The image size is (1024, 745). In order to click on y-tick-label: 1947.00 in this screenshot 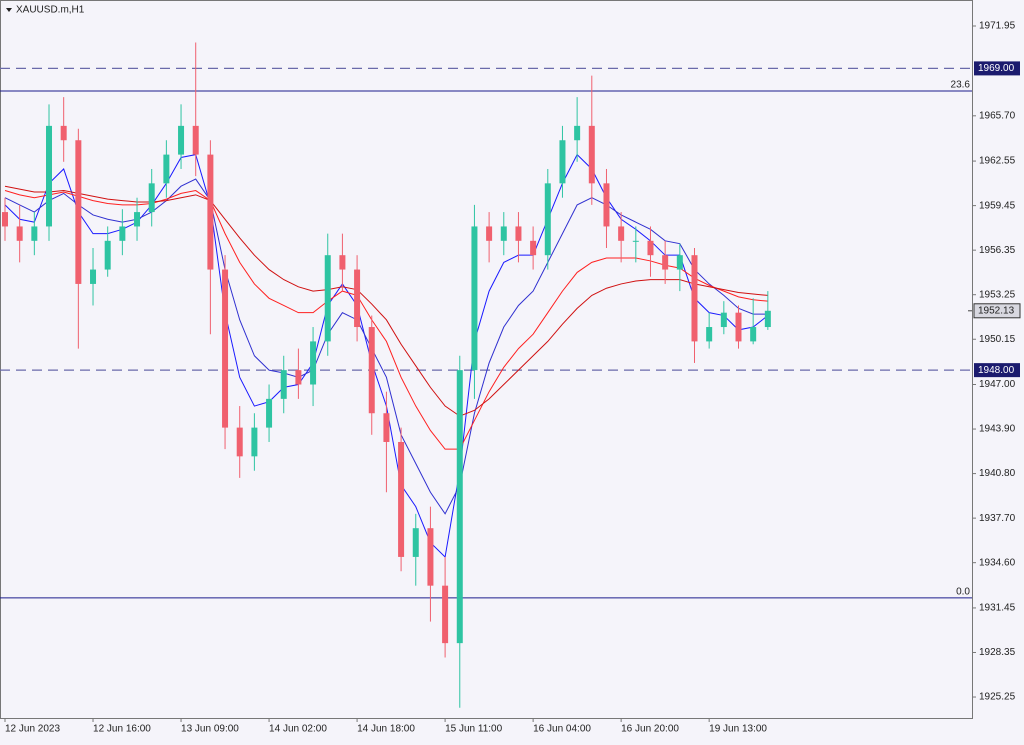, I will do `click(997, 384)`.